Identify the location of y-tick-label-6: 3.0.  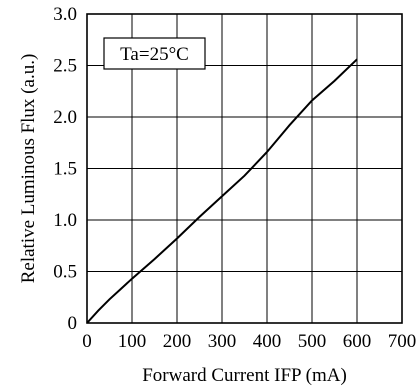
(65, 14).